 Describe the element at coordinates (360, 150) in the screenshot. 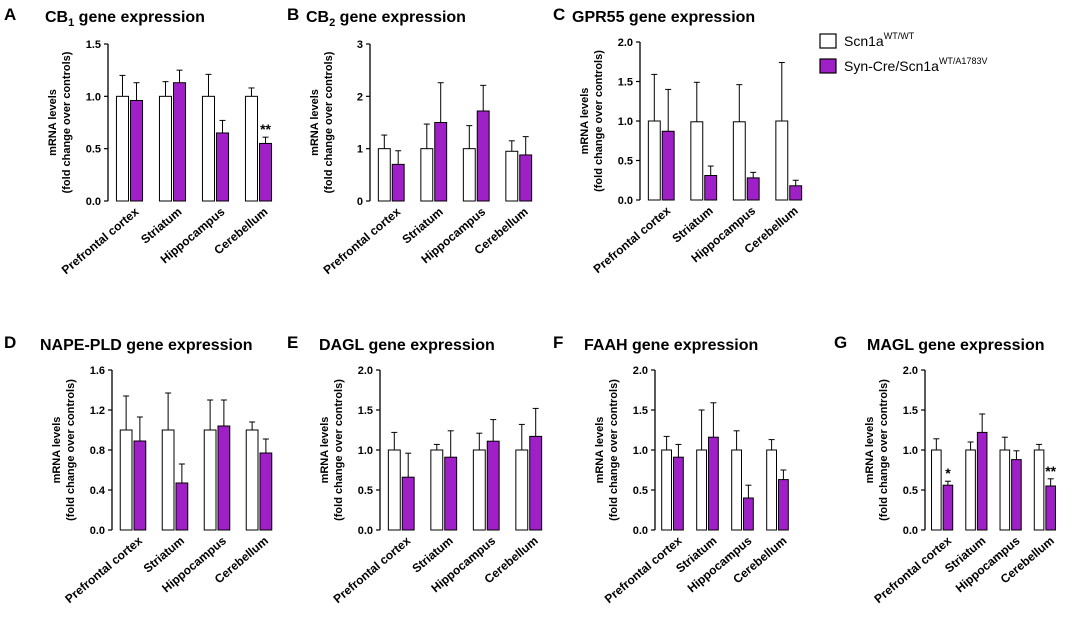

I see `y-tick-label: 1` at that location.